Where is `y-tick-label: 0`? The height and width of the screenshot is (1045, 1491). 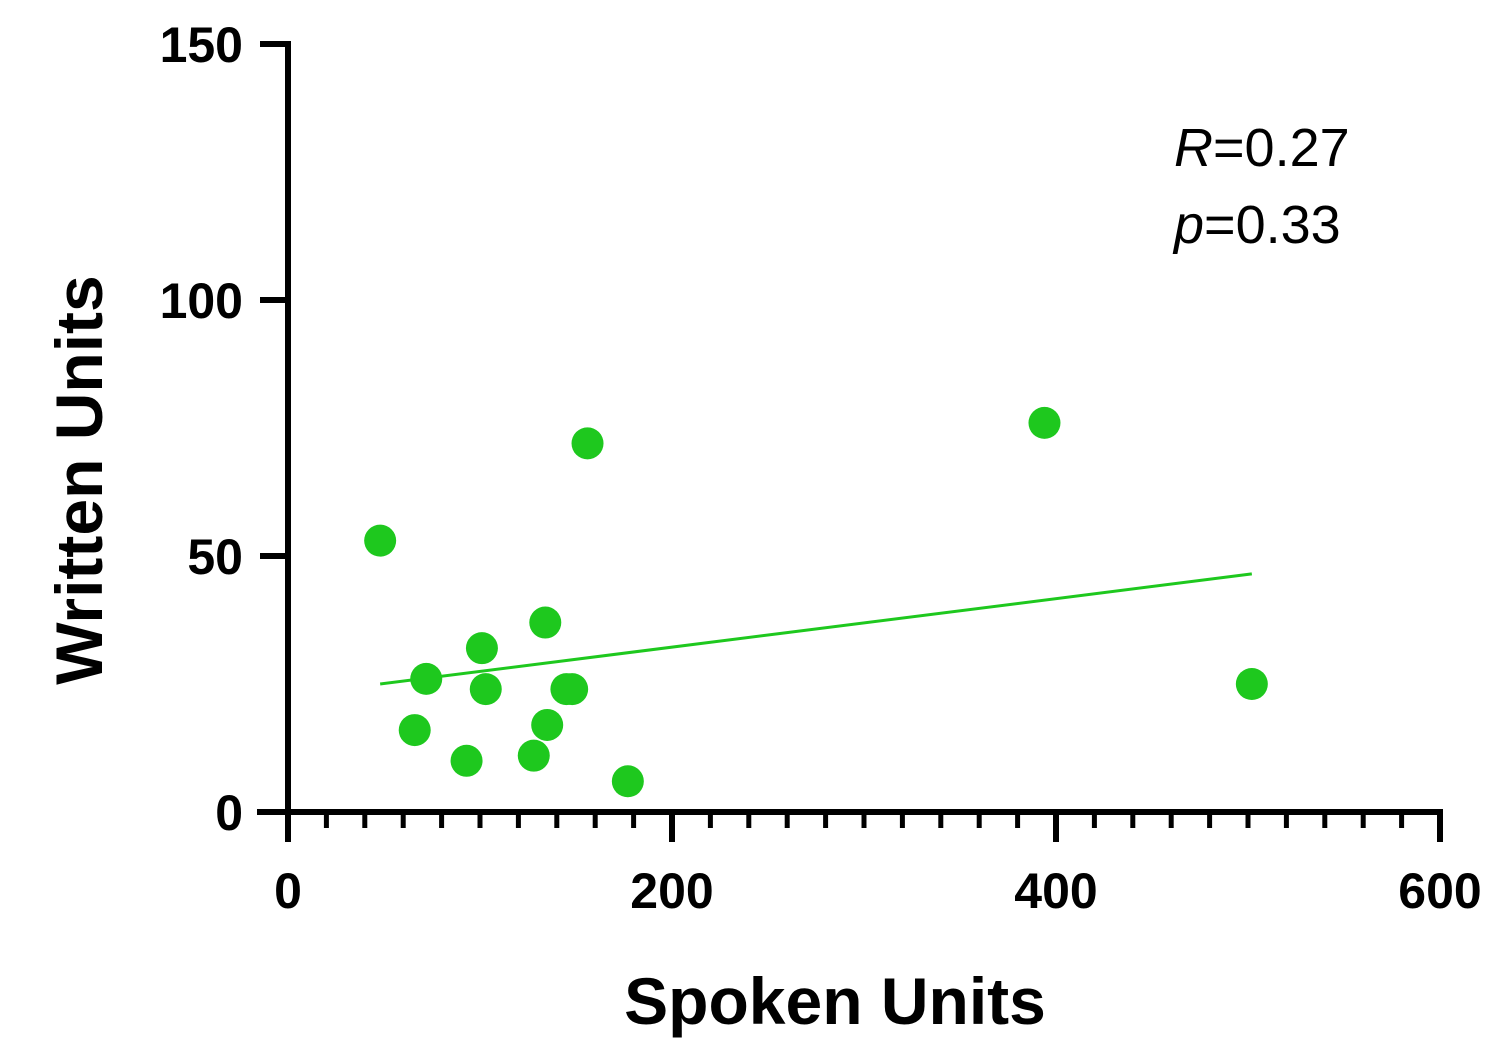 y-tick-label: 0 is located at coordinates (229, 813).